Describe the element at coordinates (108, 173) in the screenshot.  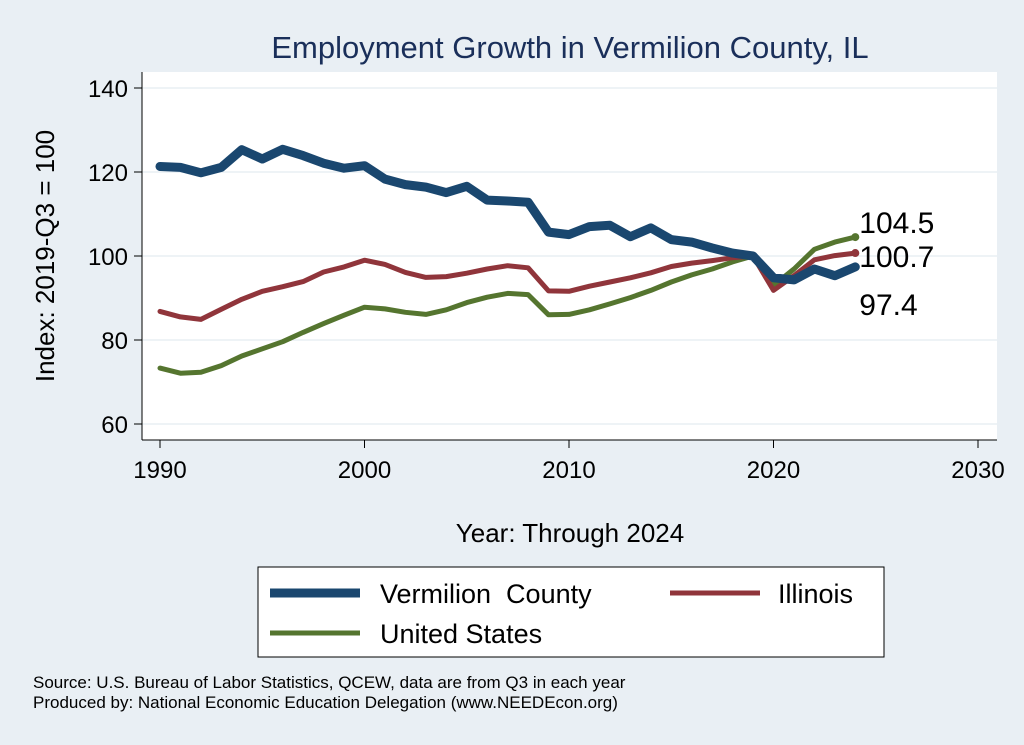
I see `y-tick-label-3: 120` at that location.